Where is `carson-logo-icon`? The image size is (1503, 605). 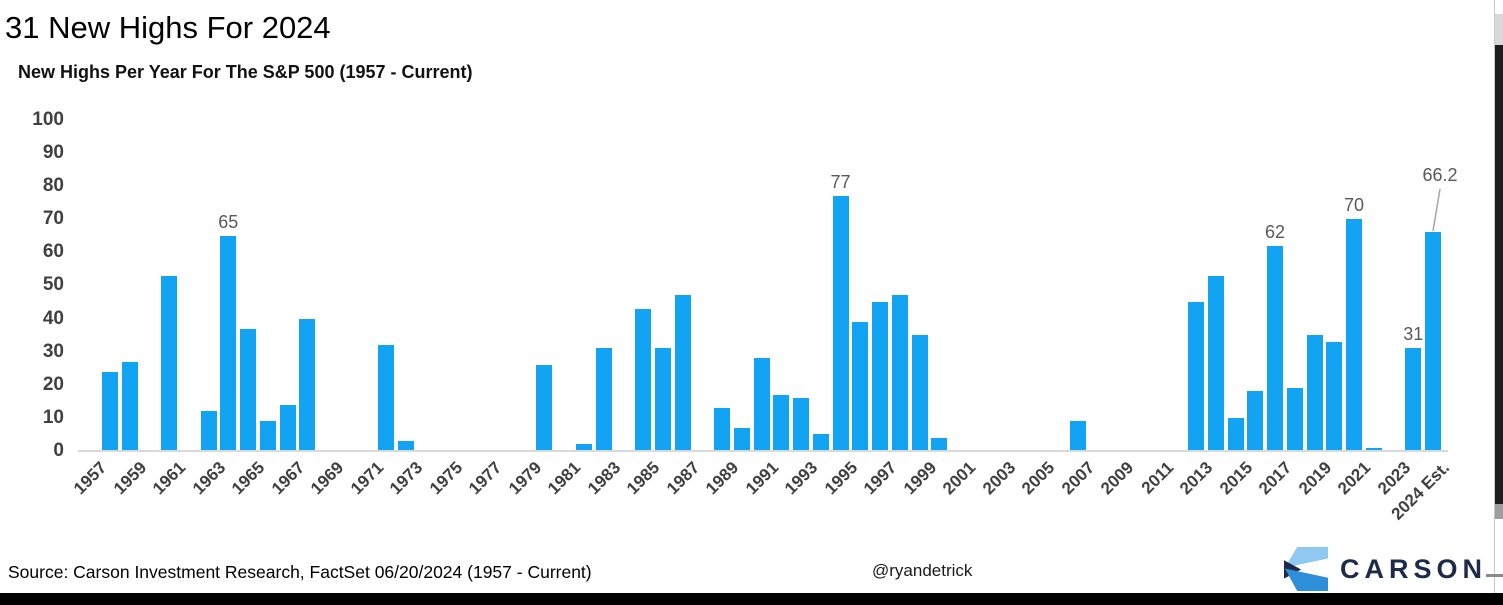 carson-logo-icon is located at coordinates (1306, 569).